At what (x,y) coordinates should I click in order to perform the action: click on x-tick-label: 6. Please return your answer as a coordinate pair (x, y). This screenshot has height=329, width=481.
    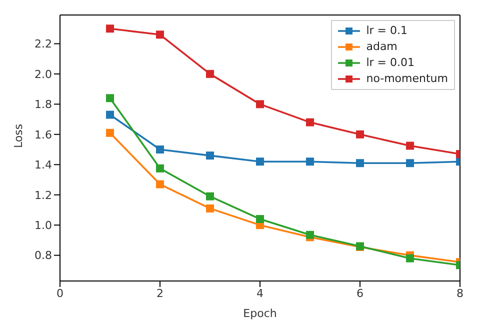
    Looking at the image, I should click on (360, 293).